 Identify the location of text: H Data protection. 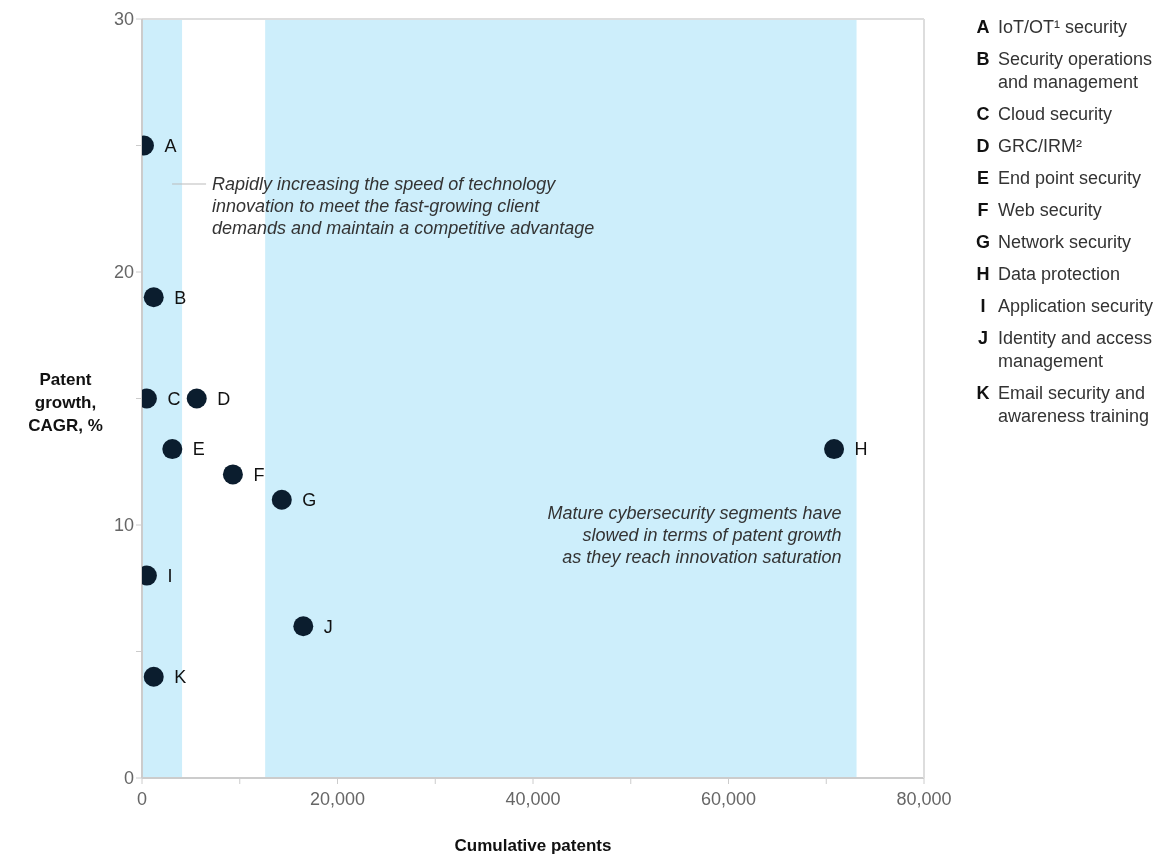
(1048, 274).